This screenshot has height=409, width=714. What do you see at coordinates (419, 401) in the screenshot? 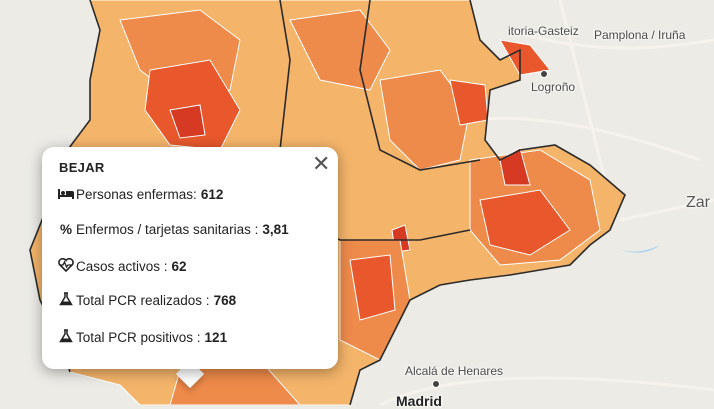
I see `city-label-madrid: Madrid` at bounding box center [419, 401].